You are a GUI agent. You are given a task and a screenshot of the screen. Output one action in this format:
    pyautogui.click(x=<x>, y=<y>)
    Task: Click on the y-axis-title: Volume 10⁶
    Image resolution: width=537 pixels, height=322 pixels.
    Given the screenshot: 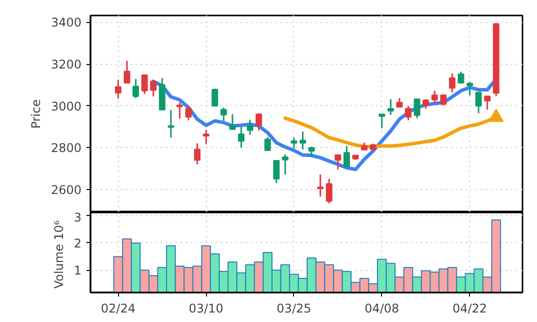 What is the action you would take?
    pyautogui.click(x=59, y=254)
    